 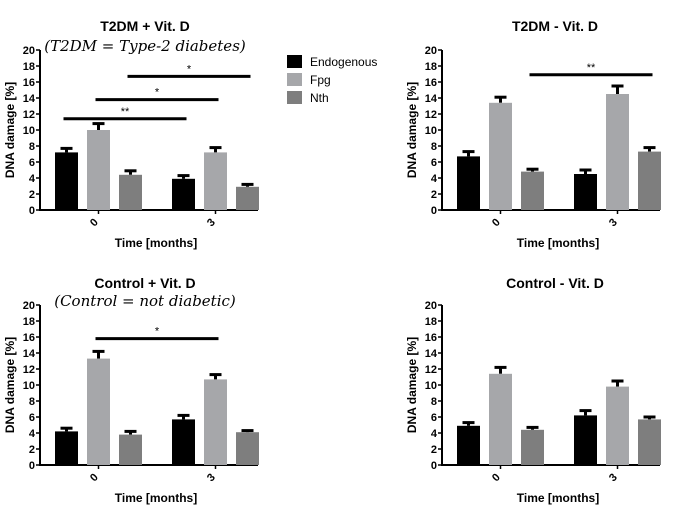 What do you see at coordinates (320, 80) in the screenshot?
I see `legend-label: Fpg` at bounding box center [320, 80].